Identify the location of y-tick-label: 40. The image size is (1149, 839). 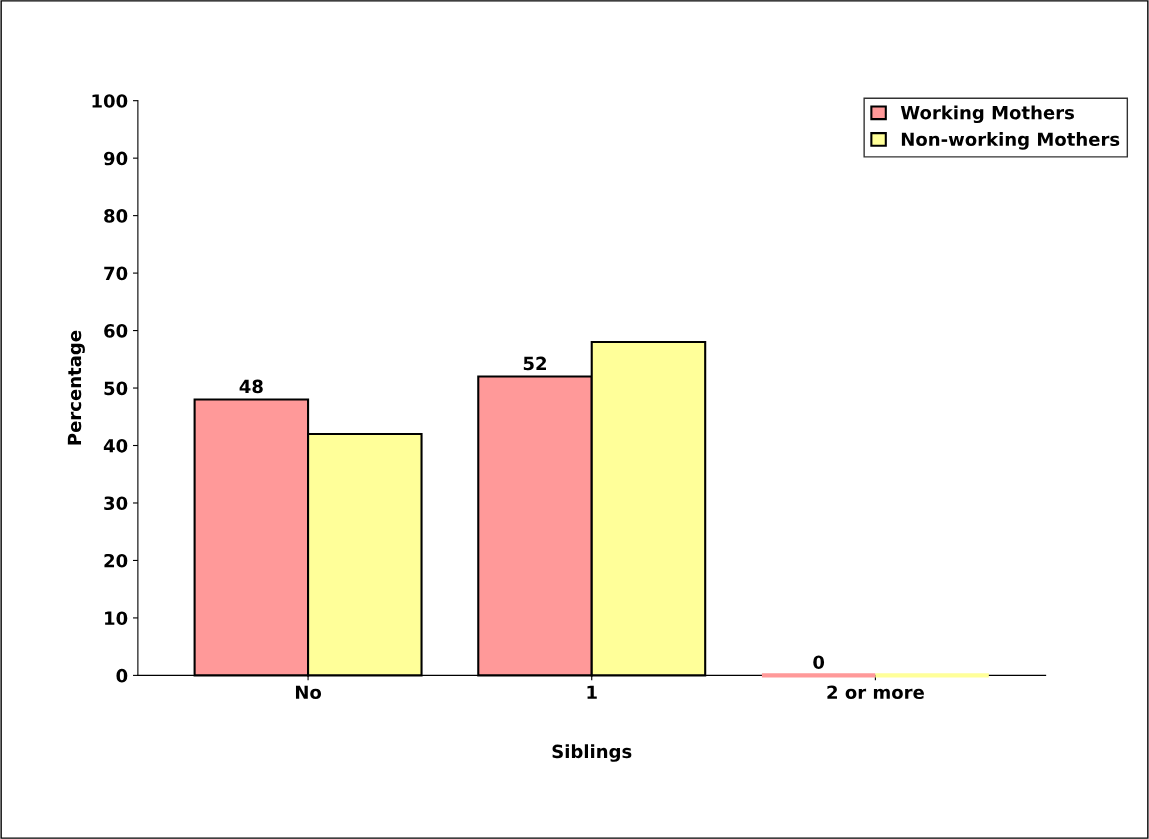
(115, 445).